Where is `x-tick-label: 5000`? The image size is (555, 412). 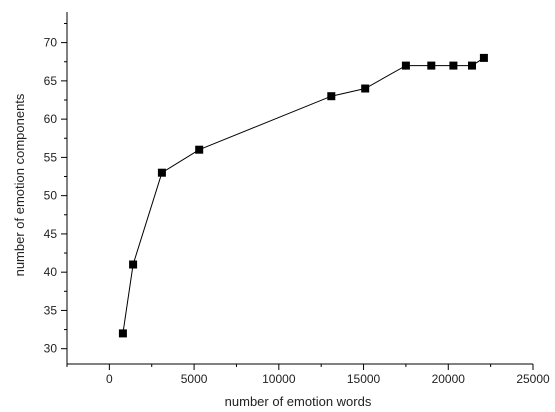
x-tick-label: 5000 is located at coordinates (194, 379).